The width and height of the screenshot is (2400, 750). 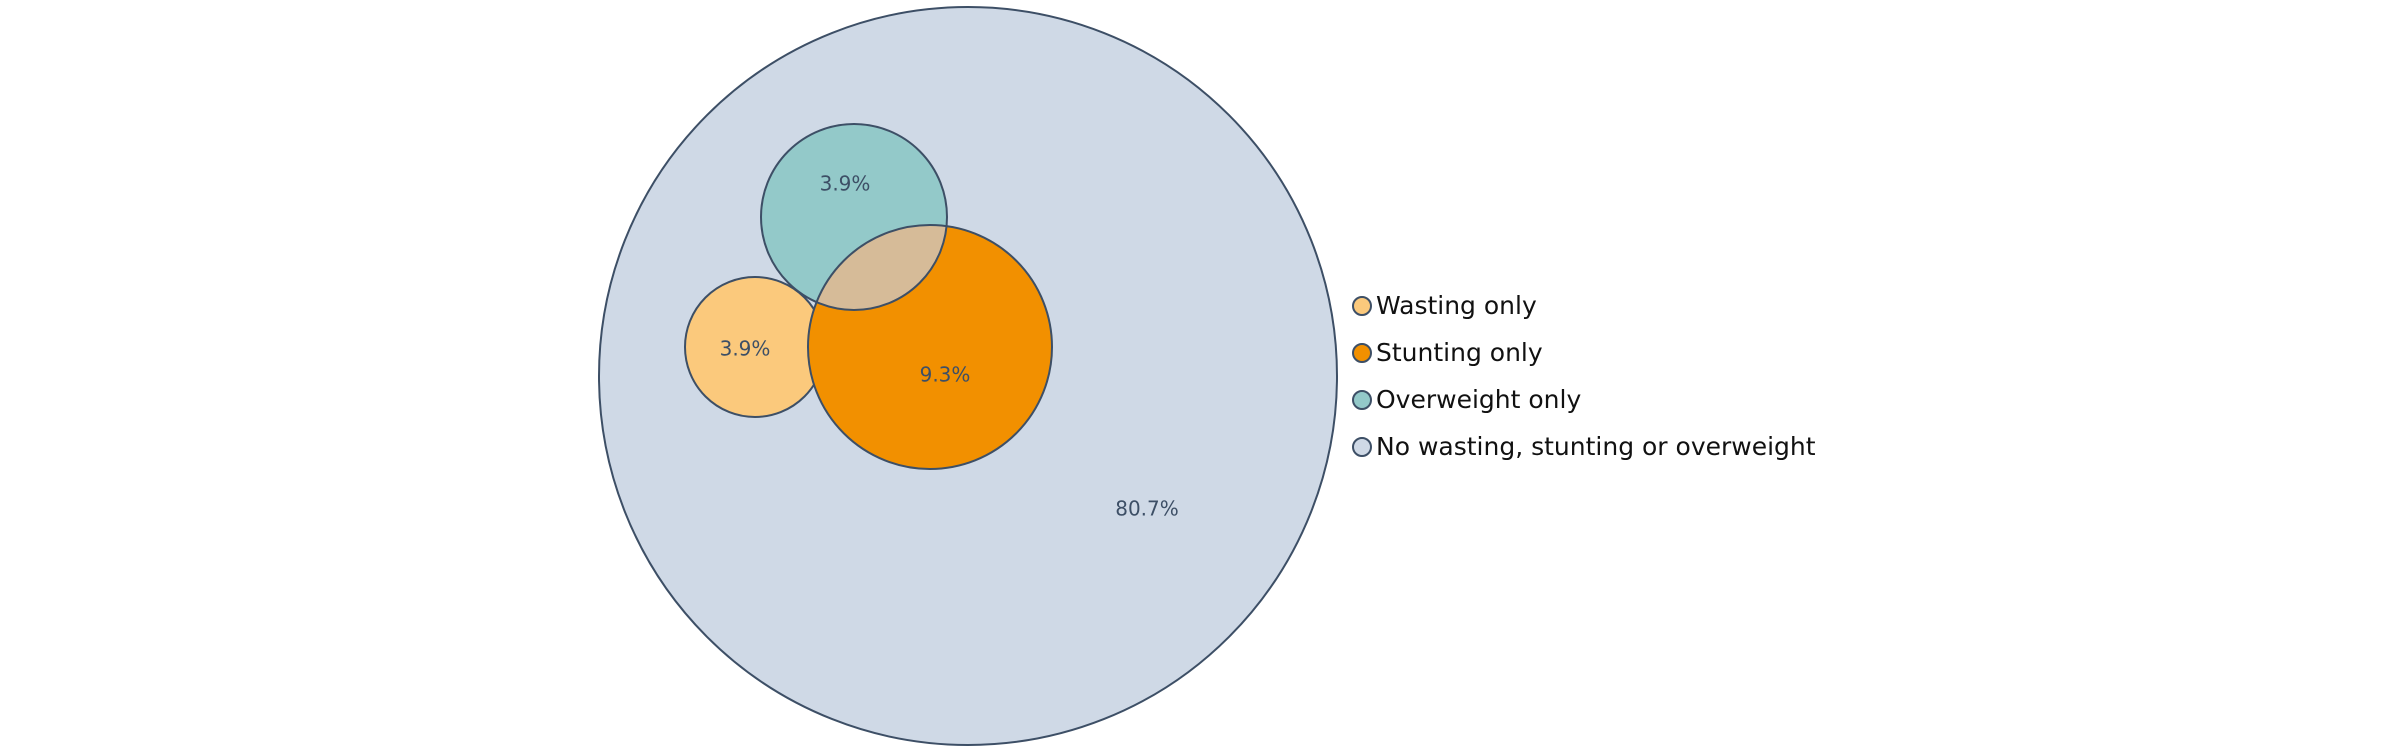 I want to click on venn-value-labels: 3.9% 9.3% 3.9% 80.7%, so click(x=949, y=346).